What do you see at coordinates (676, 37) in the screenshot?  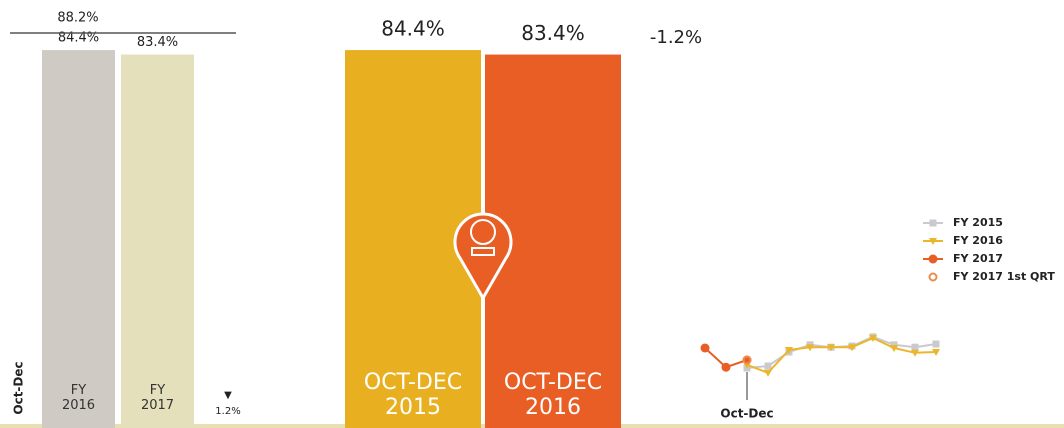 I see `change-label: -1.2%` at bounding box center [676, 37].